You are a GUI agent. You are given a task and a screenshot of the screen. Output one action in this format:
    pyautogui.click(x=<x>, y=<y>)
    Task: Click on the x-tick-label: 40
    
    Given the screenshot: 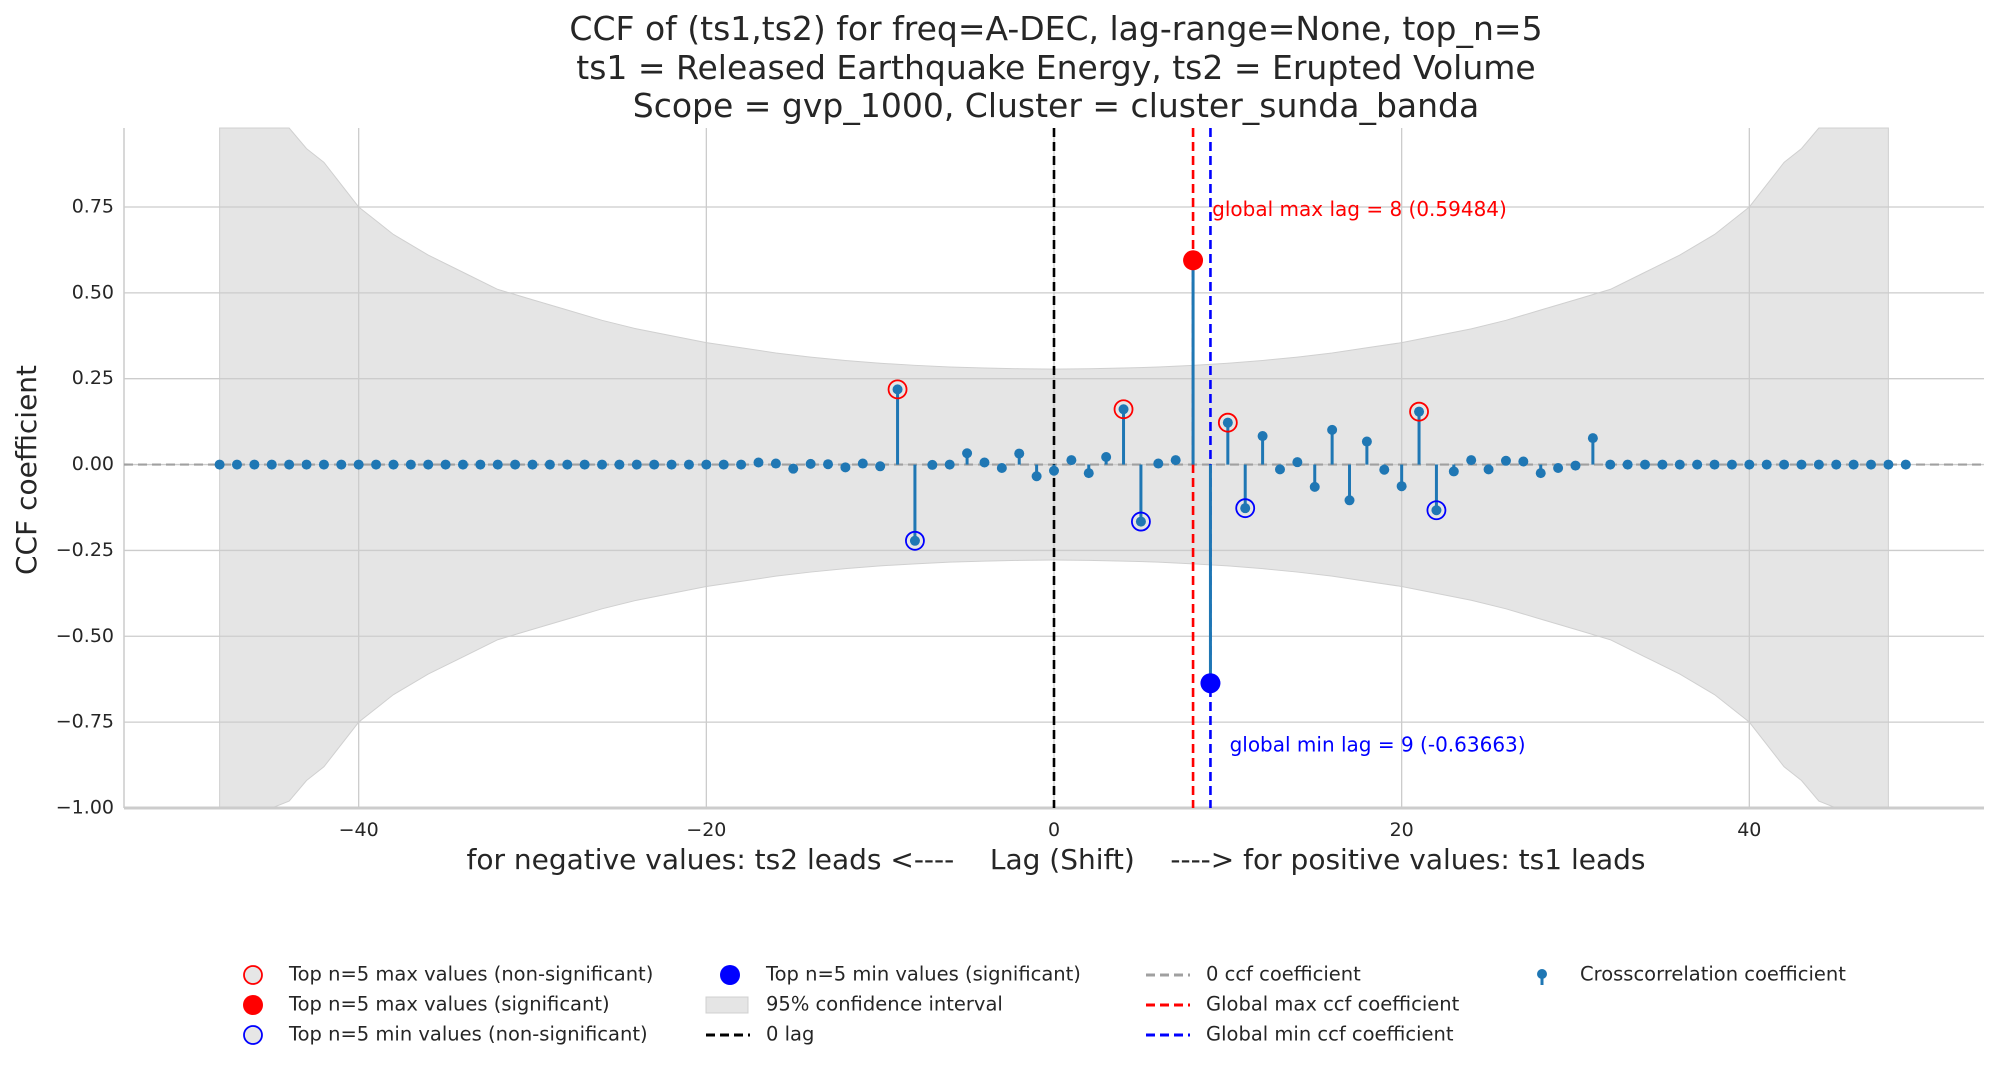 What is the action you would take?
    pyautogui.click(x=1749, y=830)
    